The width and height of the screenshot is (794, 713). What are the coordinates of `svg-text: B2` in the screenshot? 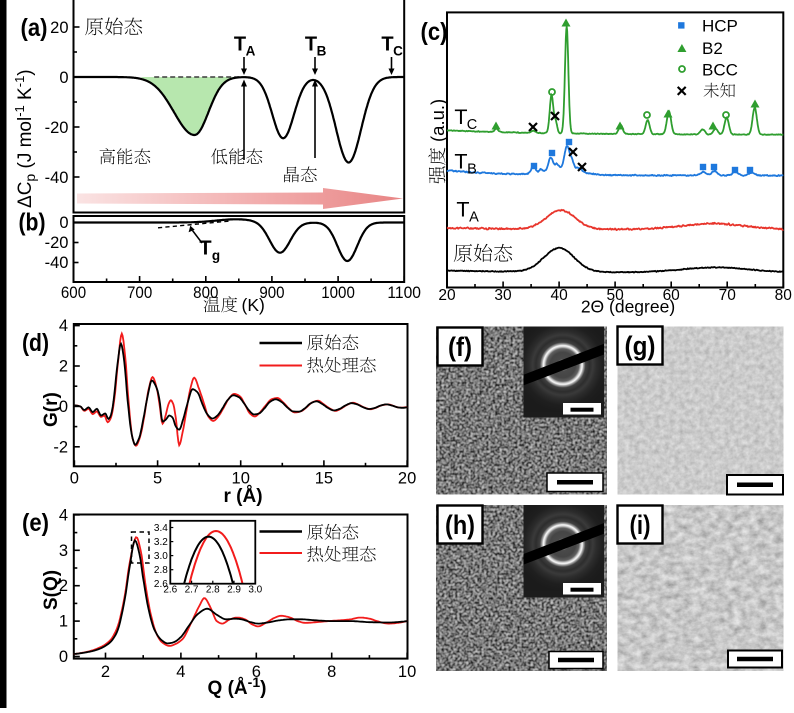 It's located at (712, 48).